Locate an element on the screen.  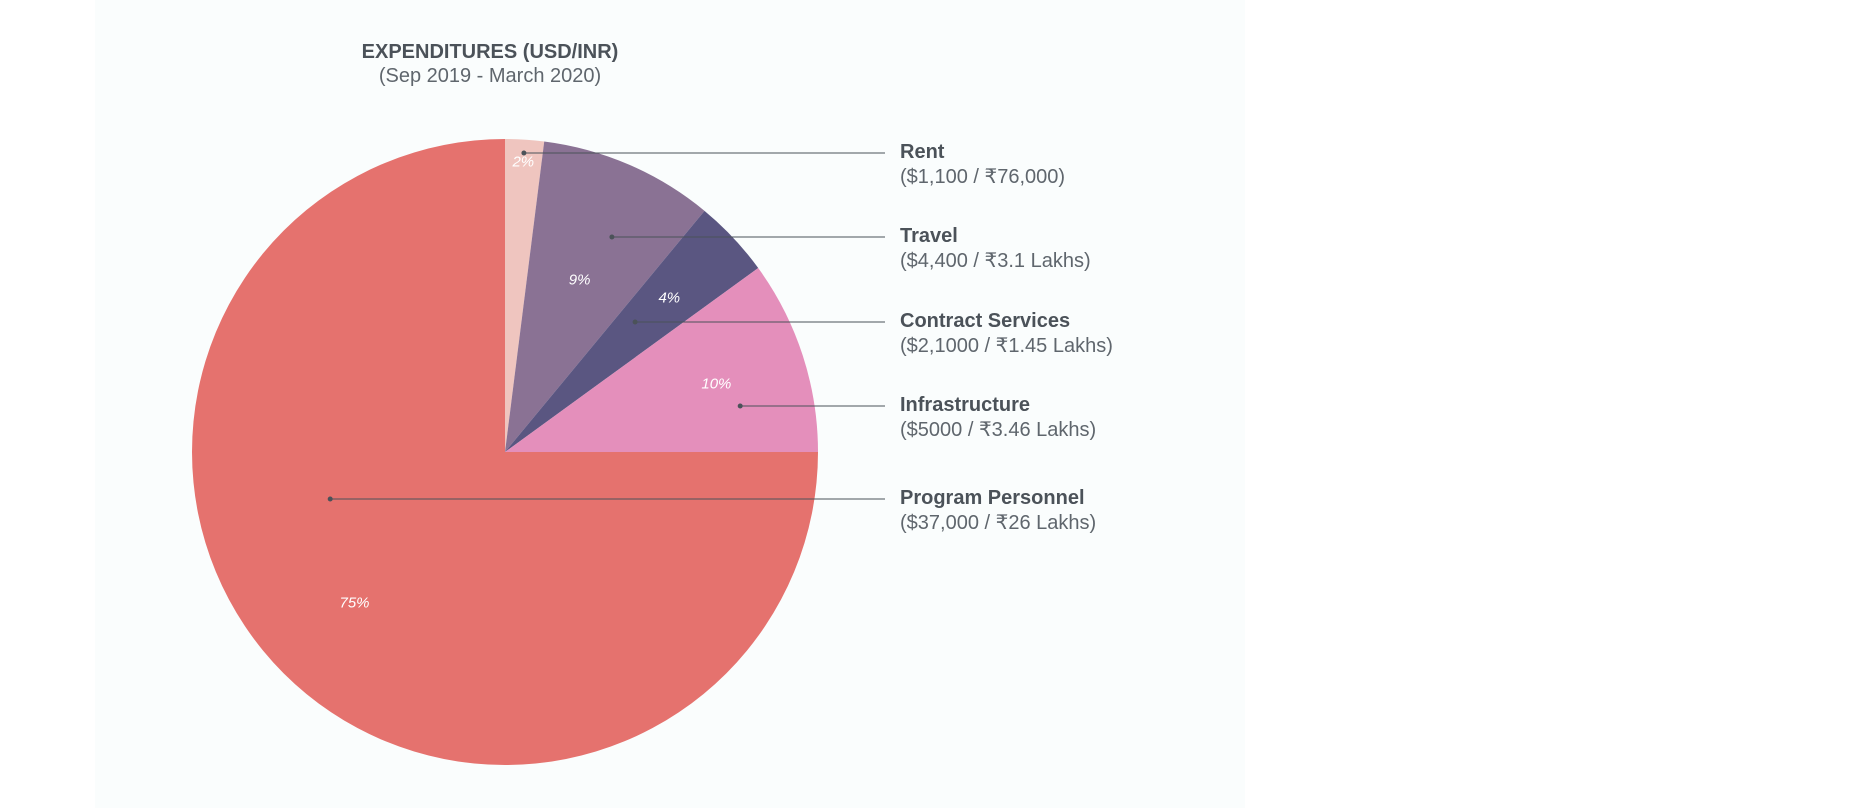
chart-subtitle: (Sep 2019 - March 2020) is located at coordinates (490, 76).